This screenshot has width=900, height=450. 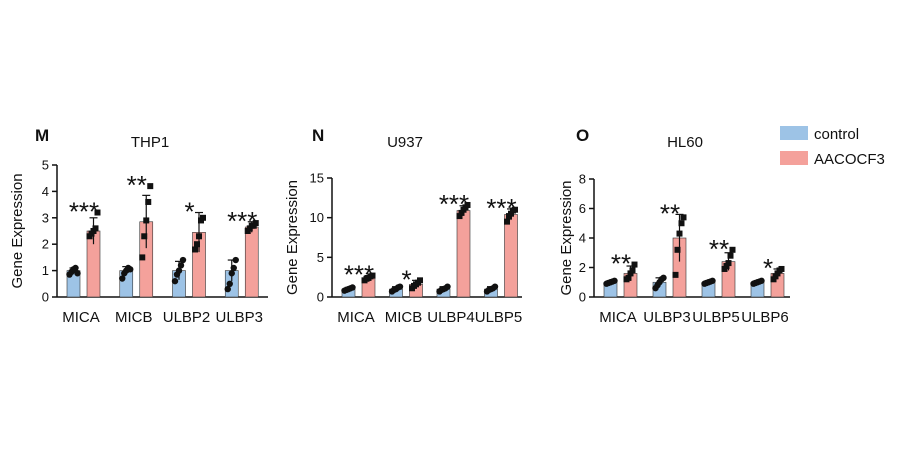 I want to click on y-tick-label: 5, so click(x=45, y=165).